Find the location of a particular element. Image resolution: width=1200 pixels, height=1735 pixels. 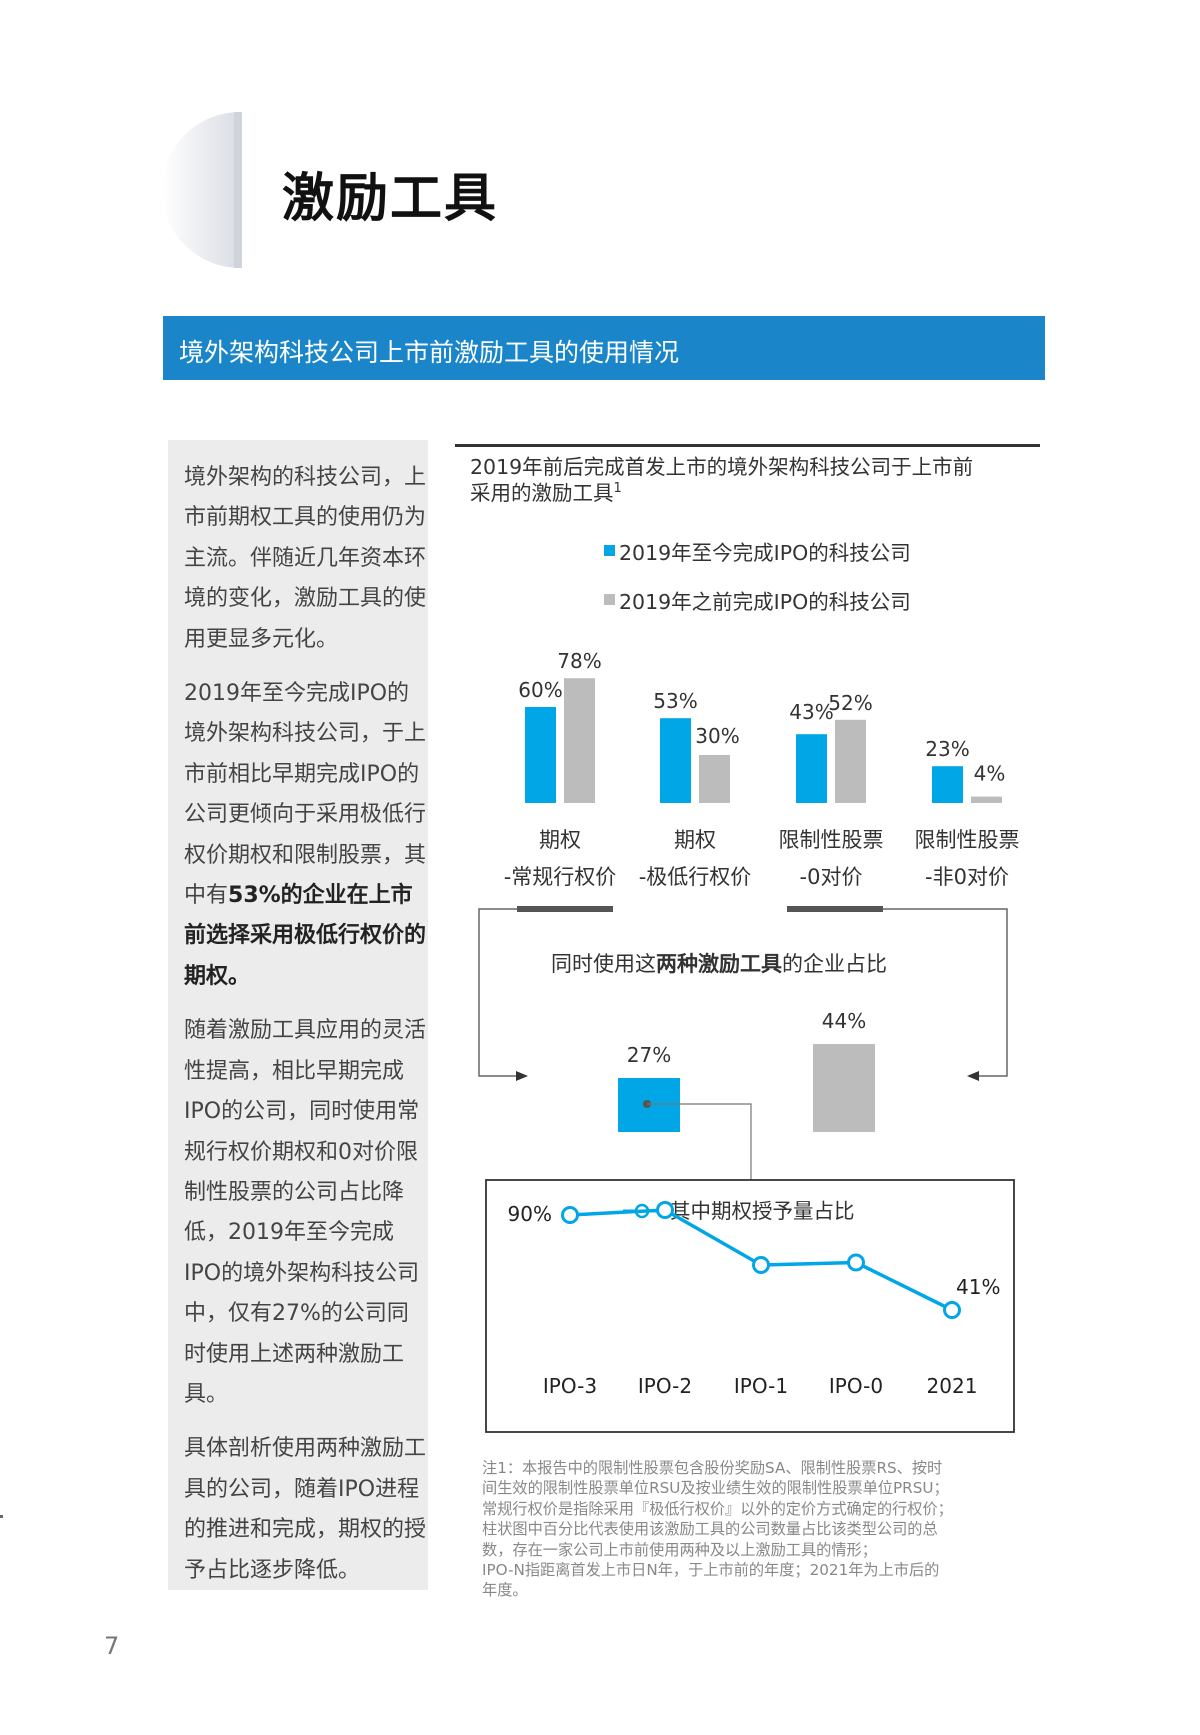

combined-bar-value-label: 44% is located at coordinates (844, 1021).